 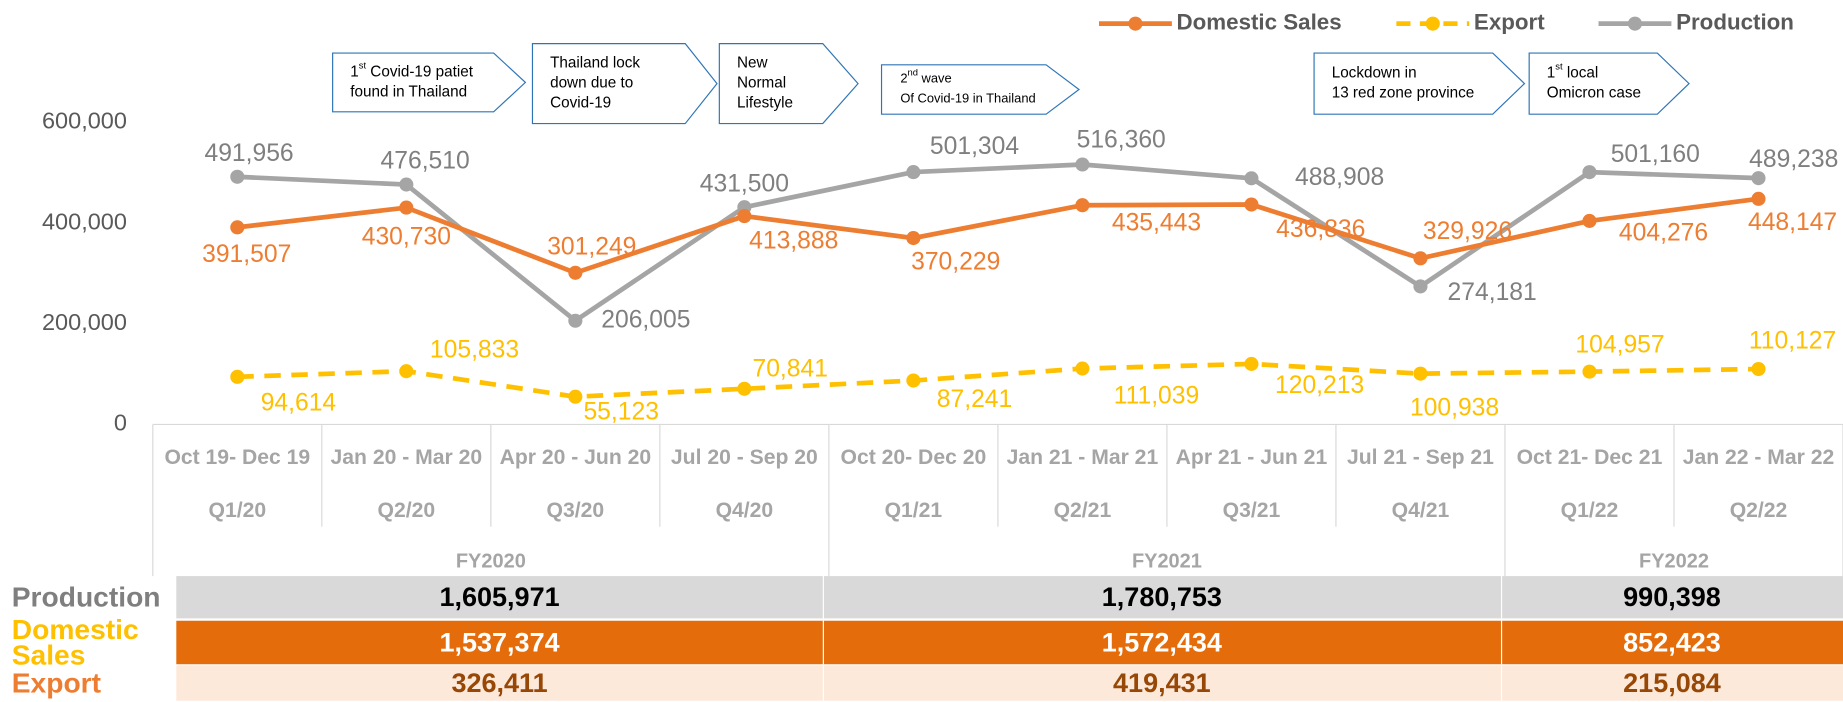 I want to click on quarter-label: Q1/20, so click(x=238, y=510).